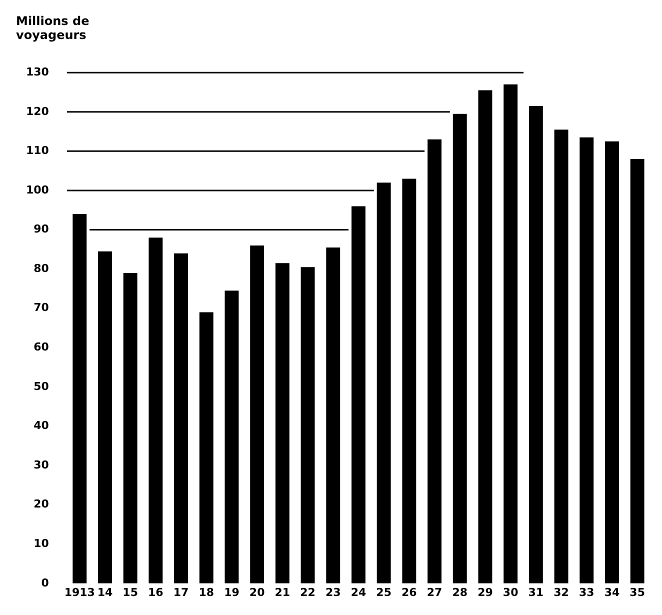 This screenshot has height=615, width=662. What do you see at coordinates (130, 592) in the screenshot?
I see `x-tick-label: 15` at bounding box center [130, 592].